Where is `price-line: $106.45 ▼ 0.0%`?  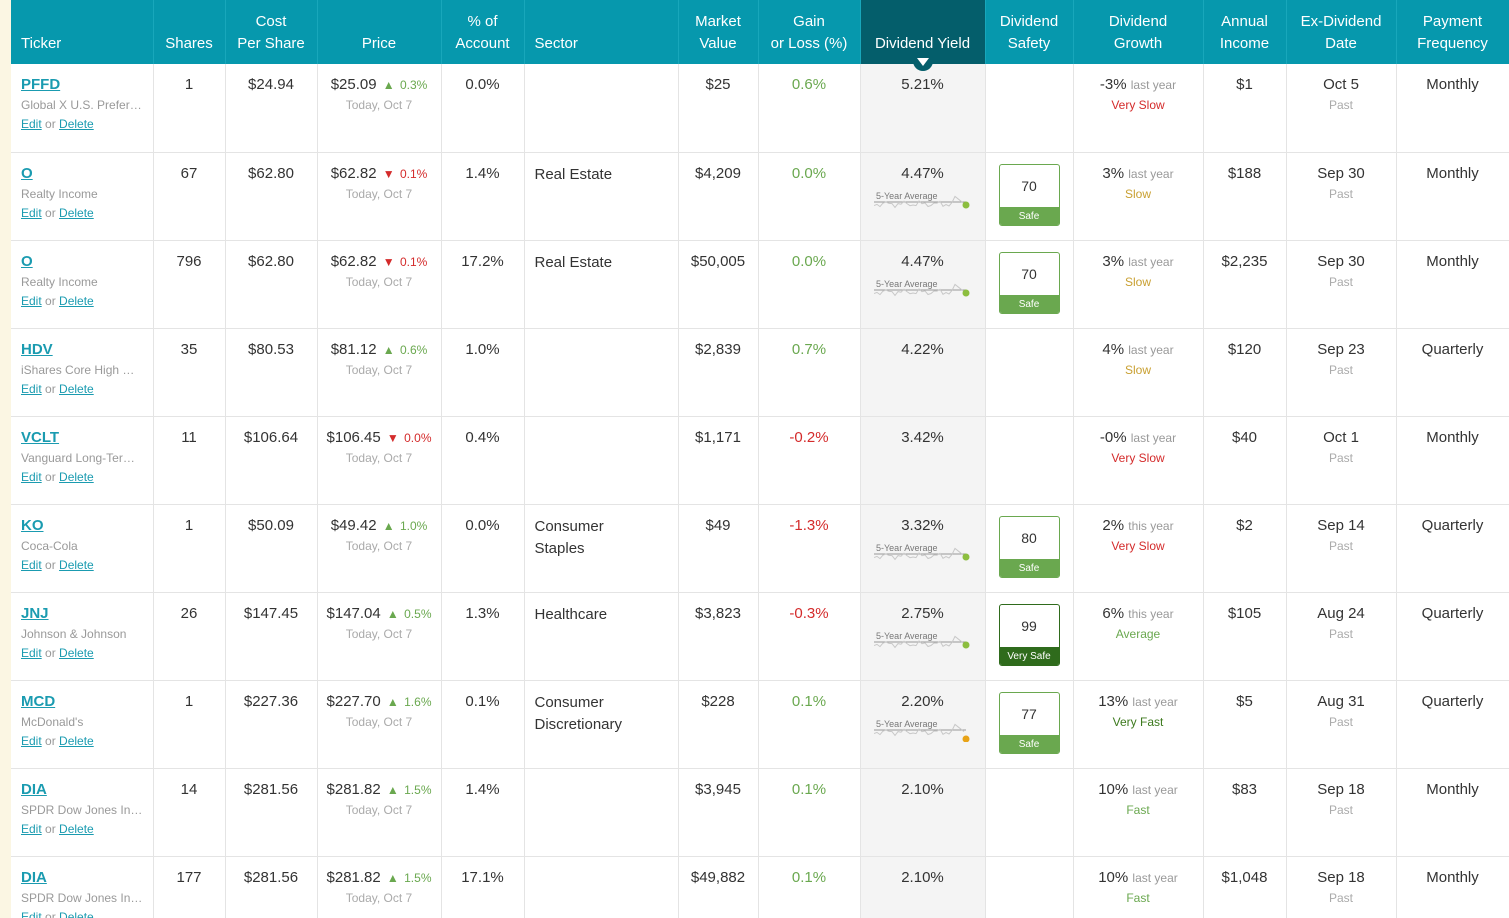
price-line: $106.45 ▼ 0.0% is located at coordinates (379, 437).